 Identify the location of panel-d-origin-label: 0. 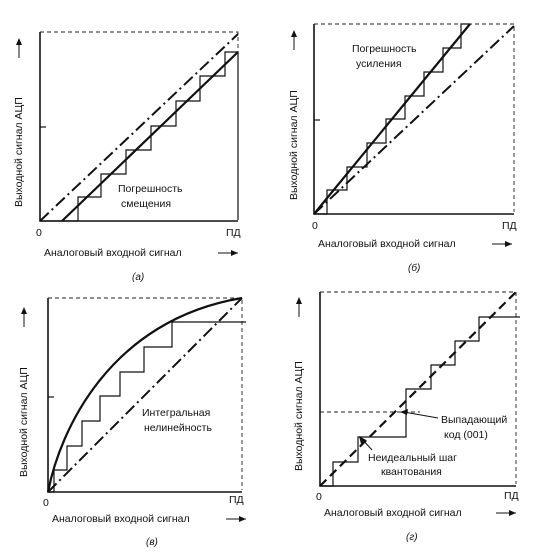
(319, 497).